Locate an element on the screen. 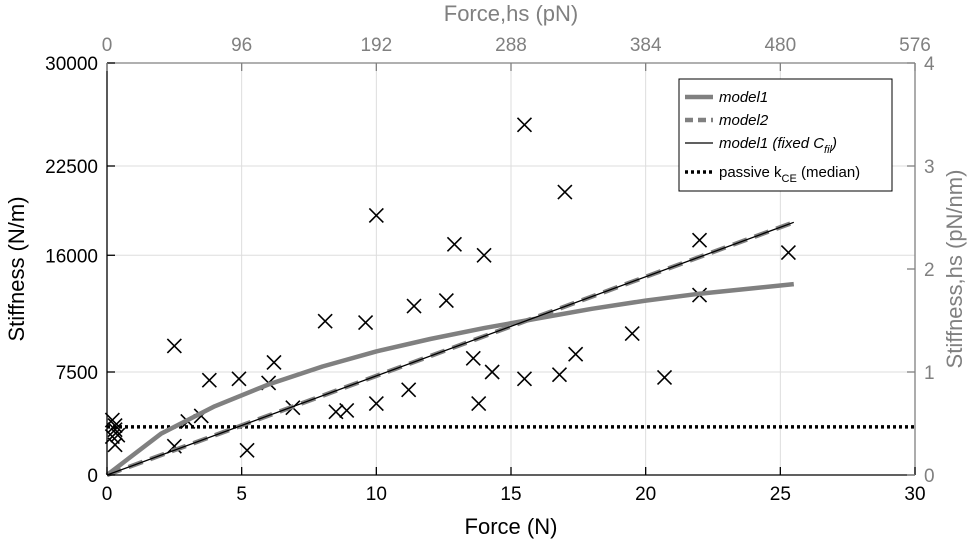 The image size is (969, 546). x-tick-label: 20 is located at coordinates (645, 494).